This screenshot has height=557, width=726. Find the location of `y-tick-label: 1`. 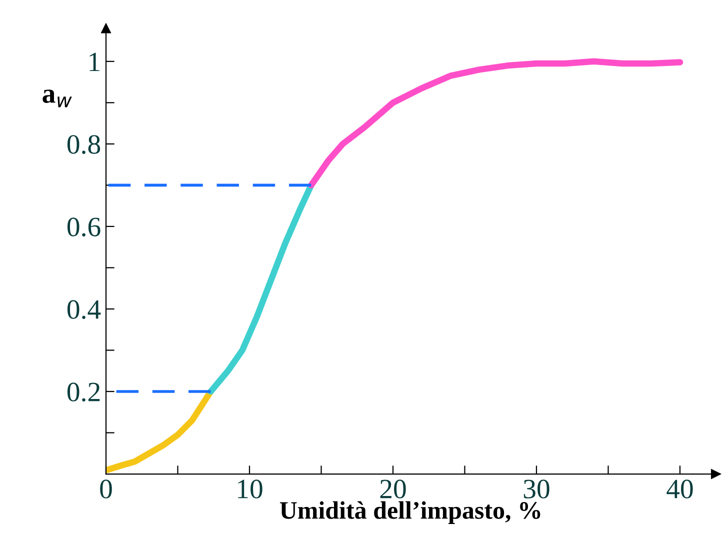

y-tick-label: 1 is located at coordinates (95, 62).